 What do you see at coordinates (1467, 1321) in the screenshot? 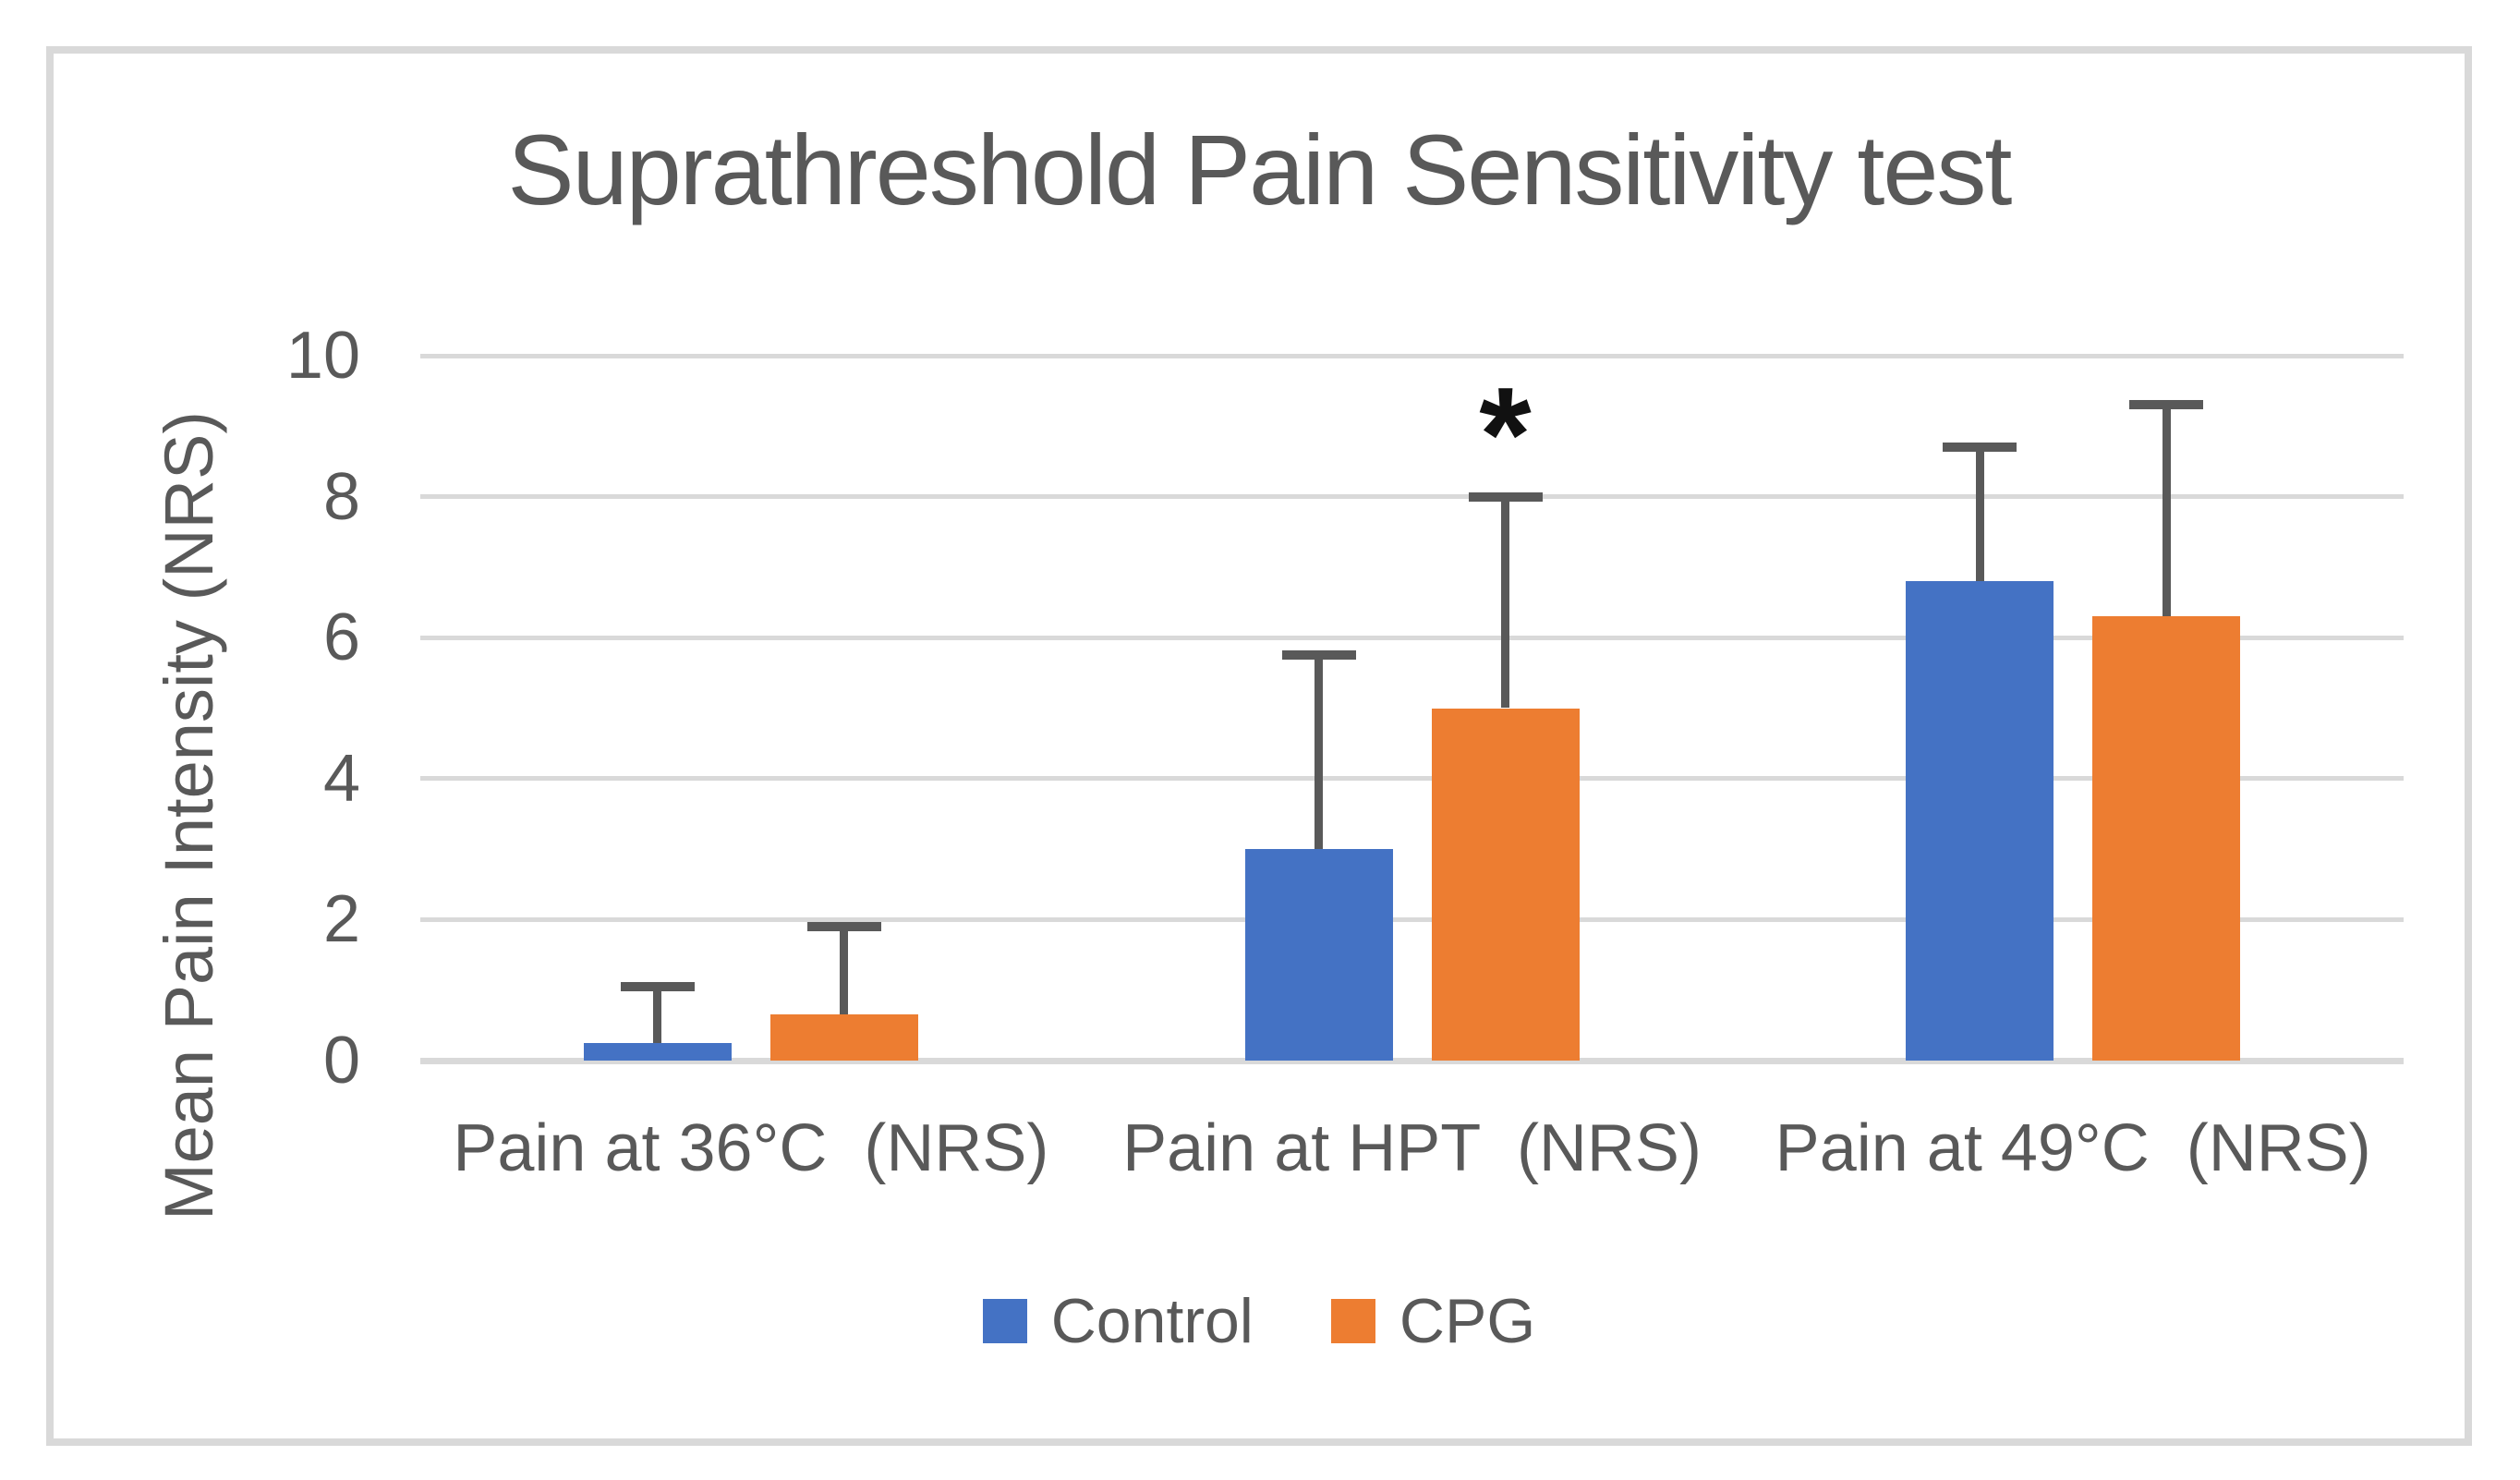
I see `legend-label-cpg: CPG` at bounding box center [1467, 1321].